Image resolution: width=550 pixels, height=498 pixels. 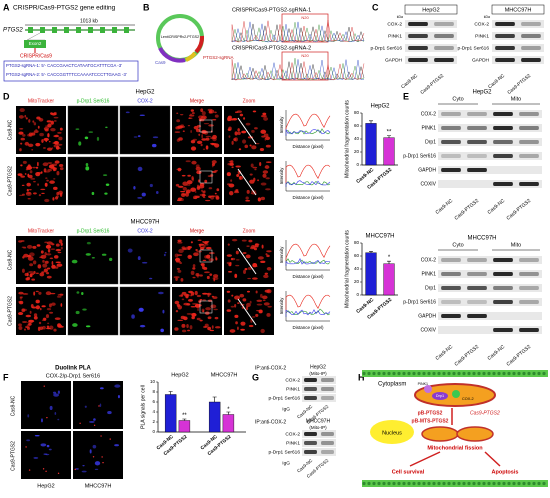 What do you see at coordinates (428, 184) in the screenshot?
I see `label: COXIV` at bounding box center [428, 184].